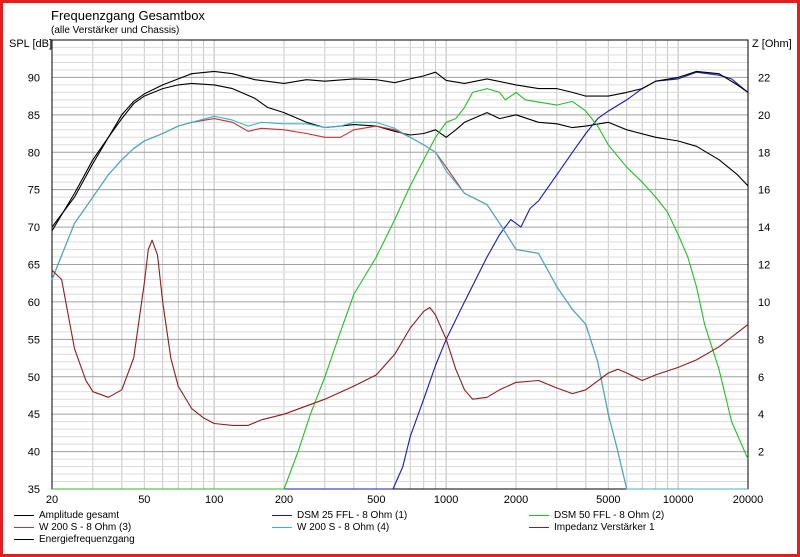 Image resolution: width=800 pixels, height=557 pixels. Describe the element at coordinates (772, 44) in the screenshot. I see `y-axis-right-label: Z [Ohm]` at that location.